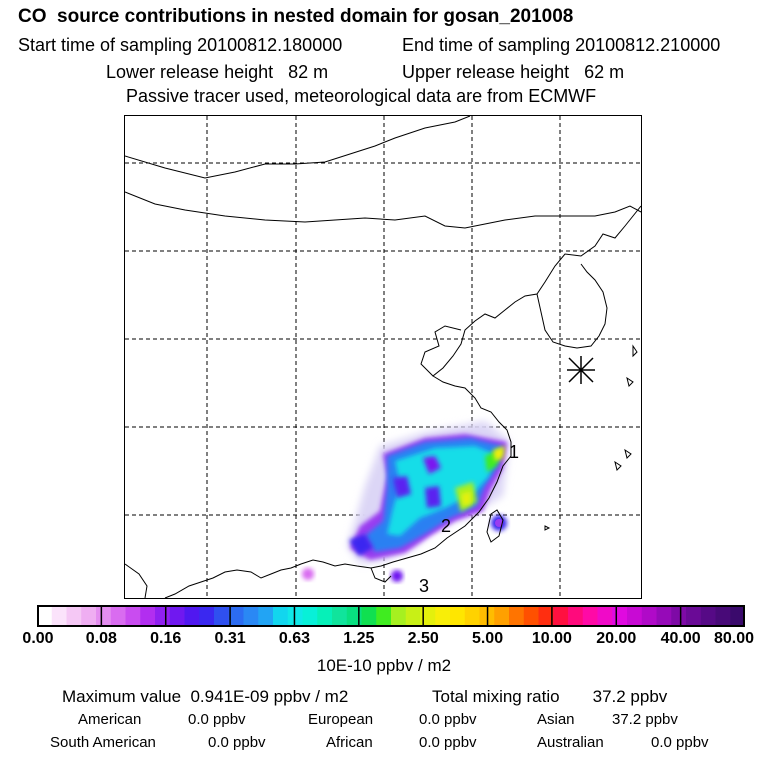 The width and height of the screenshot is (768, 768). I want to click on colorbar-tick-label: 0.16, so click(166, 638).